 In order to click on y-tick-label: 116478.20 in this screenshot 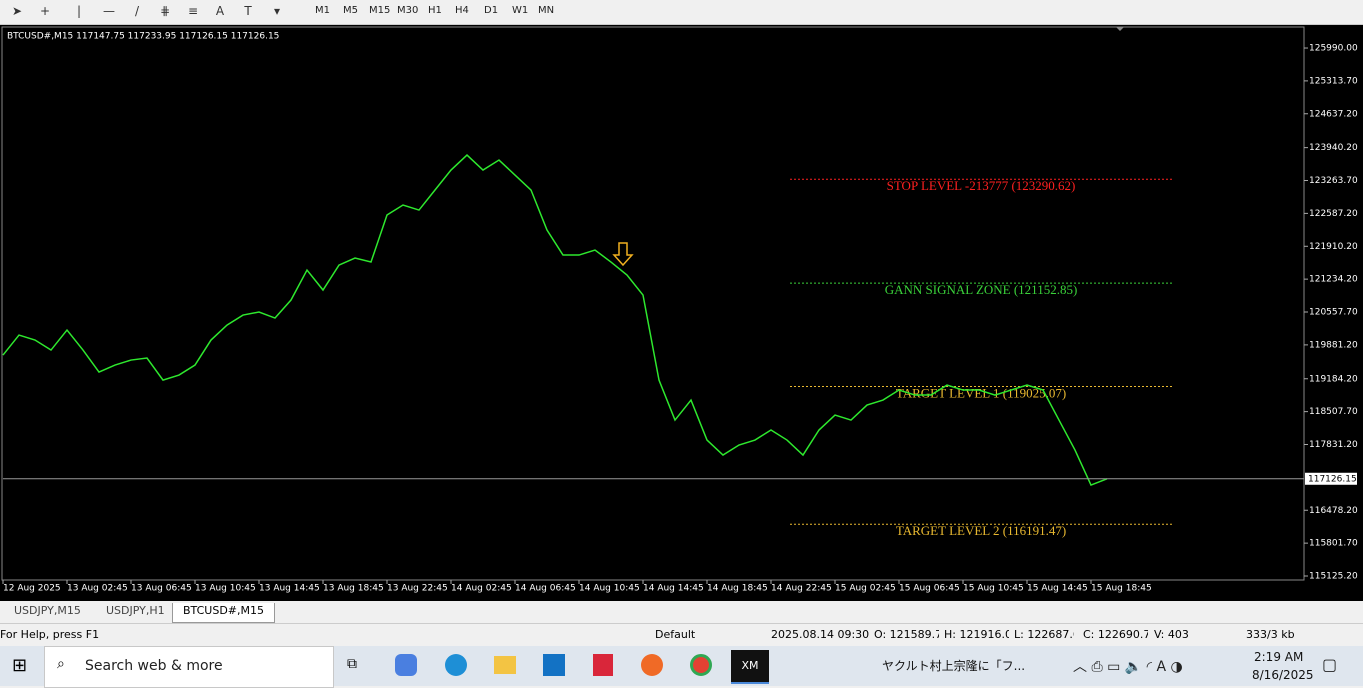, I will do `click(1333, 511)`.